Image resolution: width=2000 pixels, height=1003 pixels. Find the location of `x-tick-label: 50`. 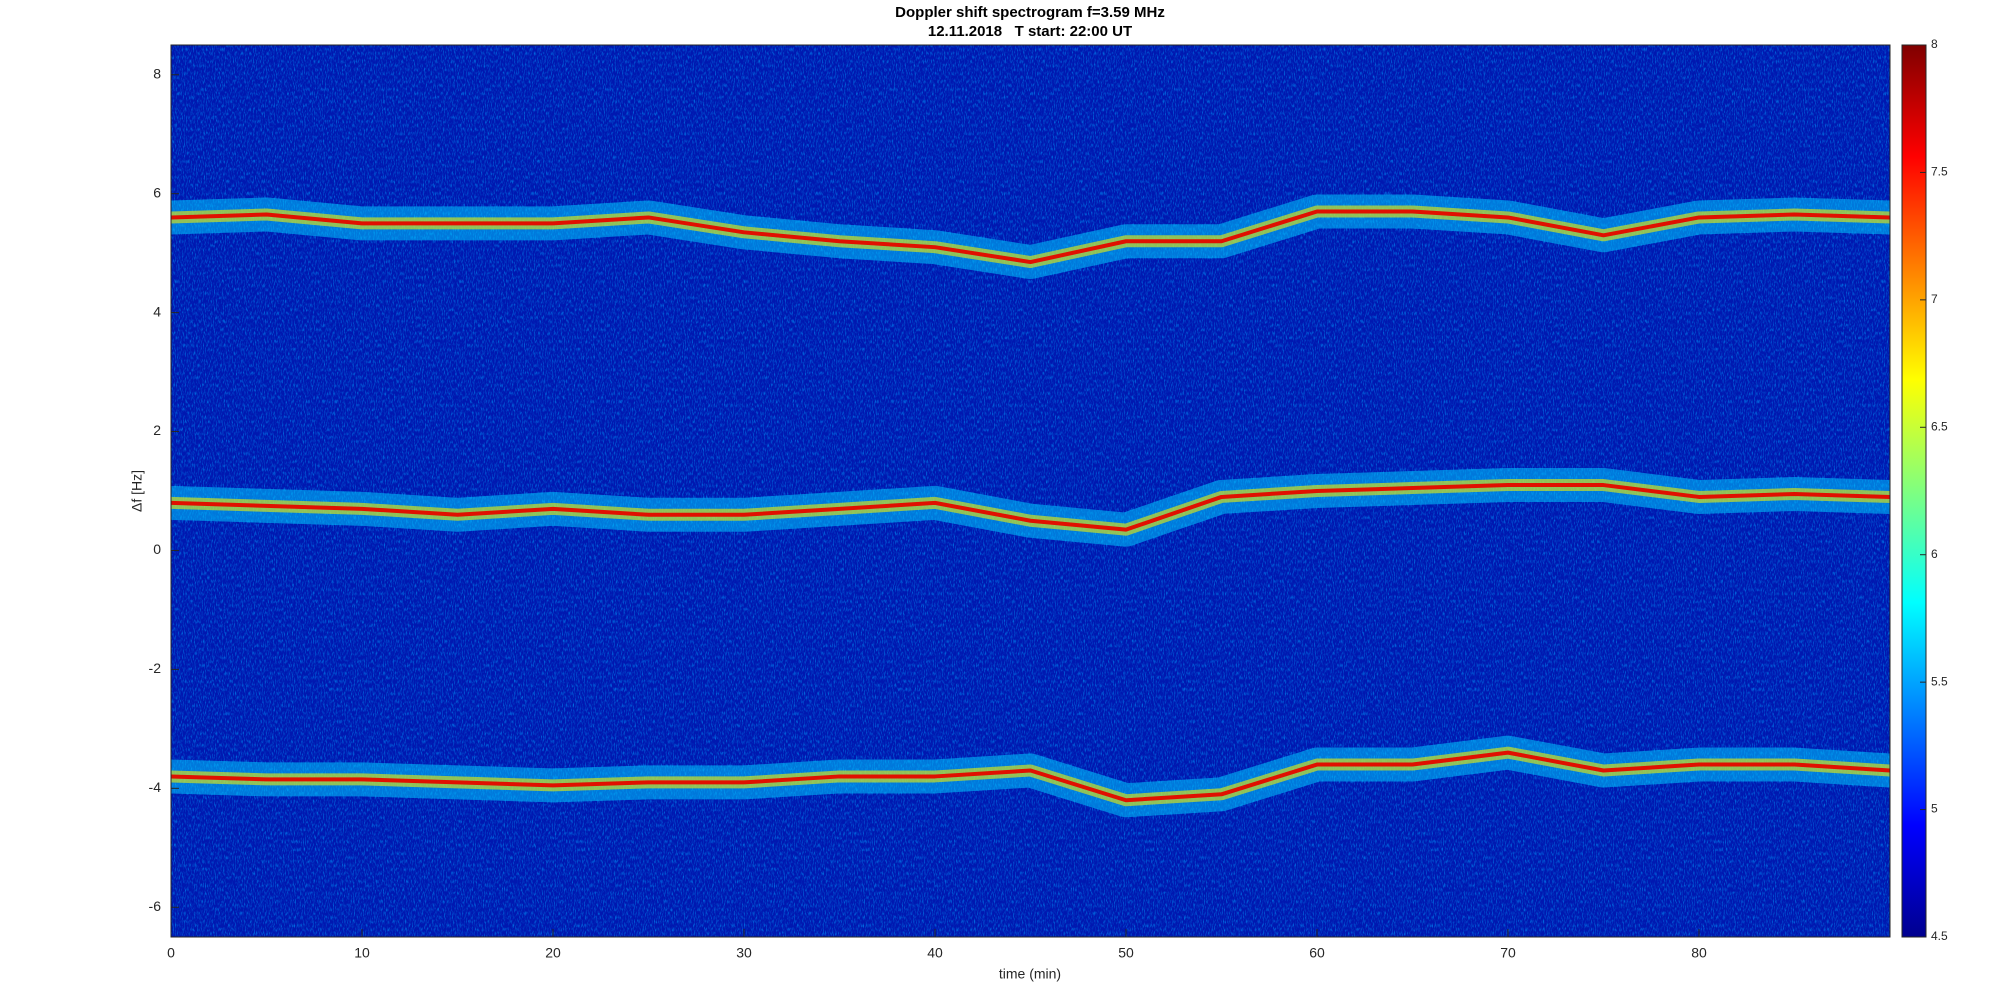

x-tick-label: 50 is located at coordinates (1126, 953).